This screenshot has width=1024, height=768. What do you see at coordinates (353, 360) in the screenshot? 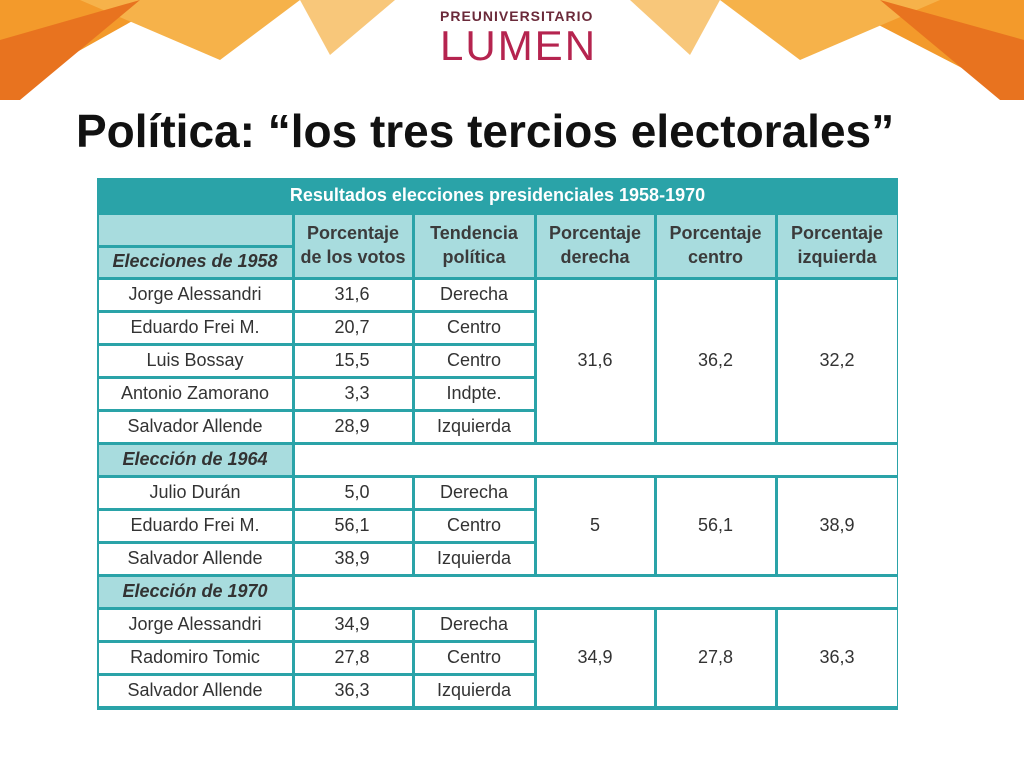
I see `vote-percent: 15,5` at bounding box center [353, 360].